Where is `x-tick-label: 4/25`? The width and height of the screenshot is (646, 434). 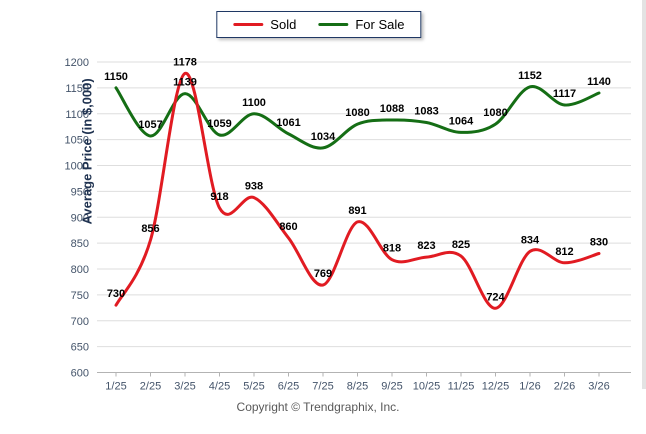
x-tick-label: 4/25 is located at coordinates (219, 387).